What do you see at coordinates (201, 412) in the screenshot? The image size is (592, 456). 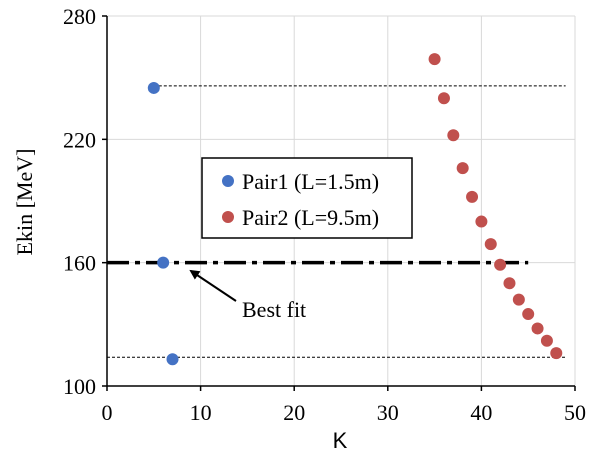 I see `x-tick-label-10: 10` at bounding box center [201, 412].